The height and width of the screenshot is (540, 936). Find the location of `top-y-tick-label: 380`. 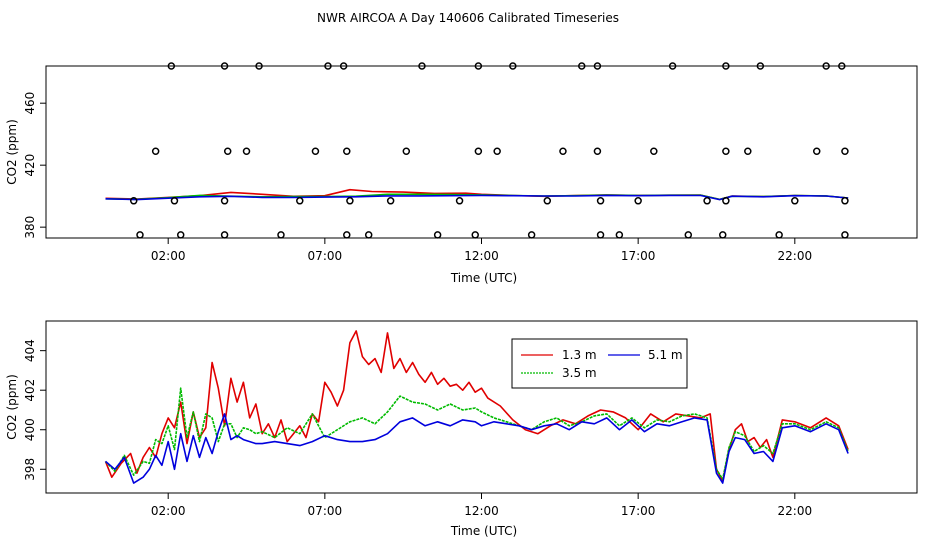

top-y-tick-label: 380 is located at coordinates (30, 227).